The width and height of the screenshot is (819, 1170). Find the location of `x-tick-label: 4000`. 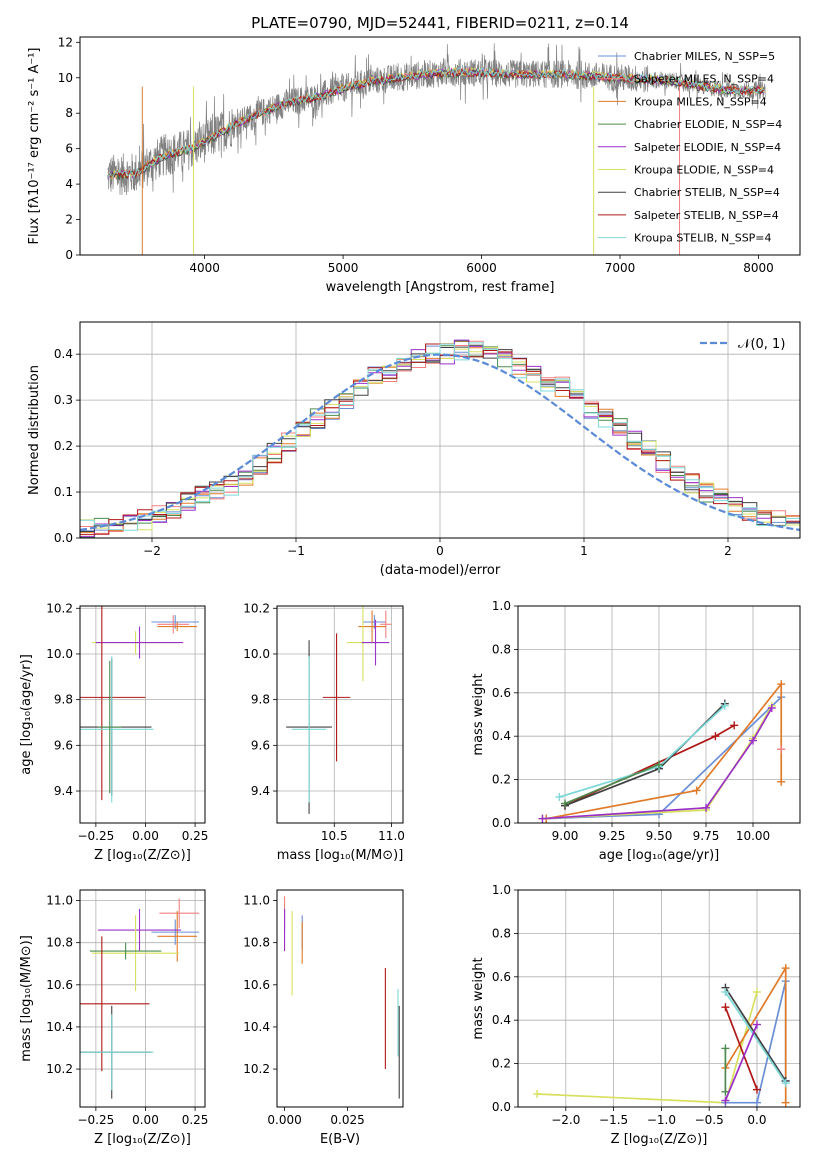

x-tick-label: 4000 is located at coordinates (204, 268).